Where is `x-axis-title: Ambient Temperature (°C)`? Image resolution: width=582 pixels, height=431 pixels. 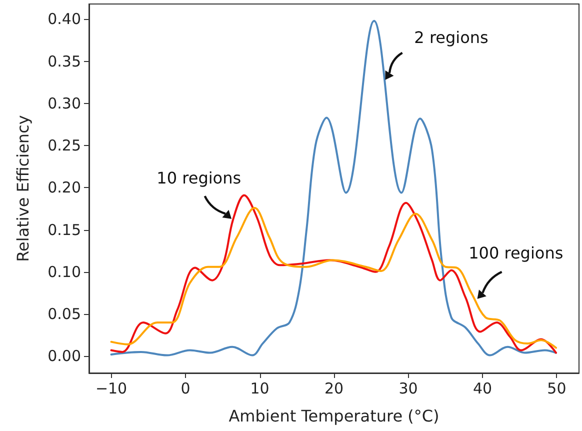
x-axis-title: Ambient Temperature (°C) is located at coordinates (334, 416).